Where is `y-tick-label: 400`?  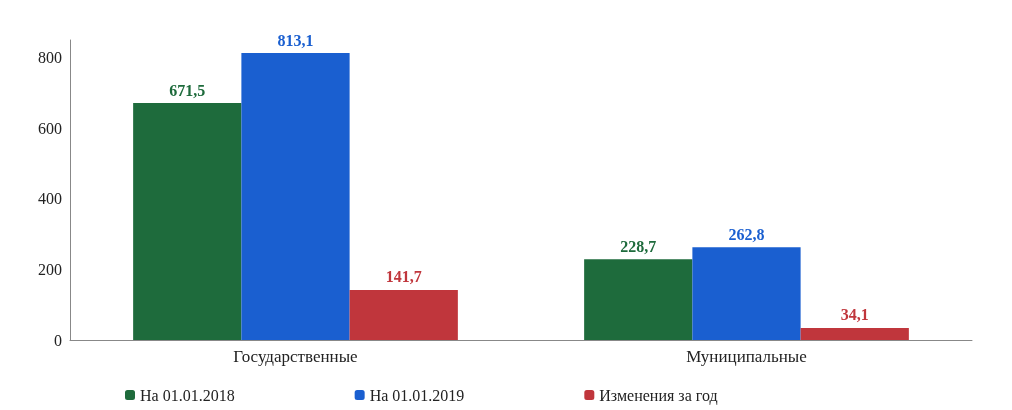
y-tick-label: 400 is located at coordinates (50, 199).